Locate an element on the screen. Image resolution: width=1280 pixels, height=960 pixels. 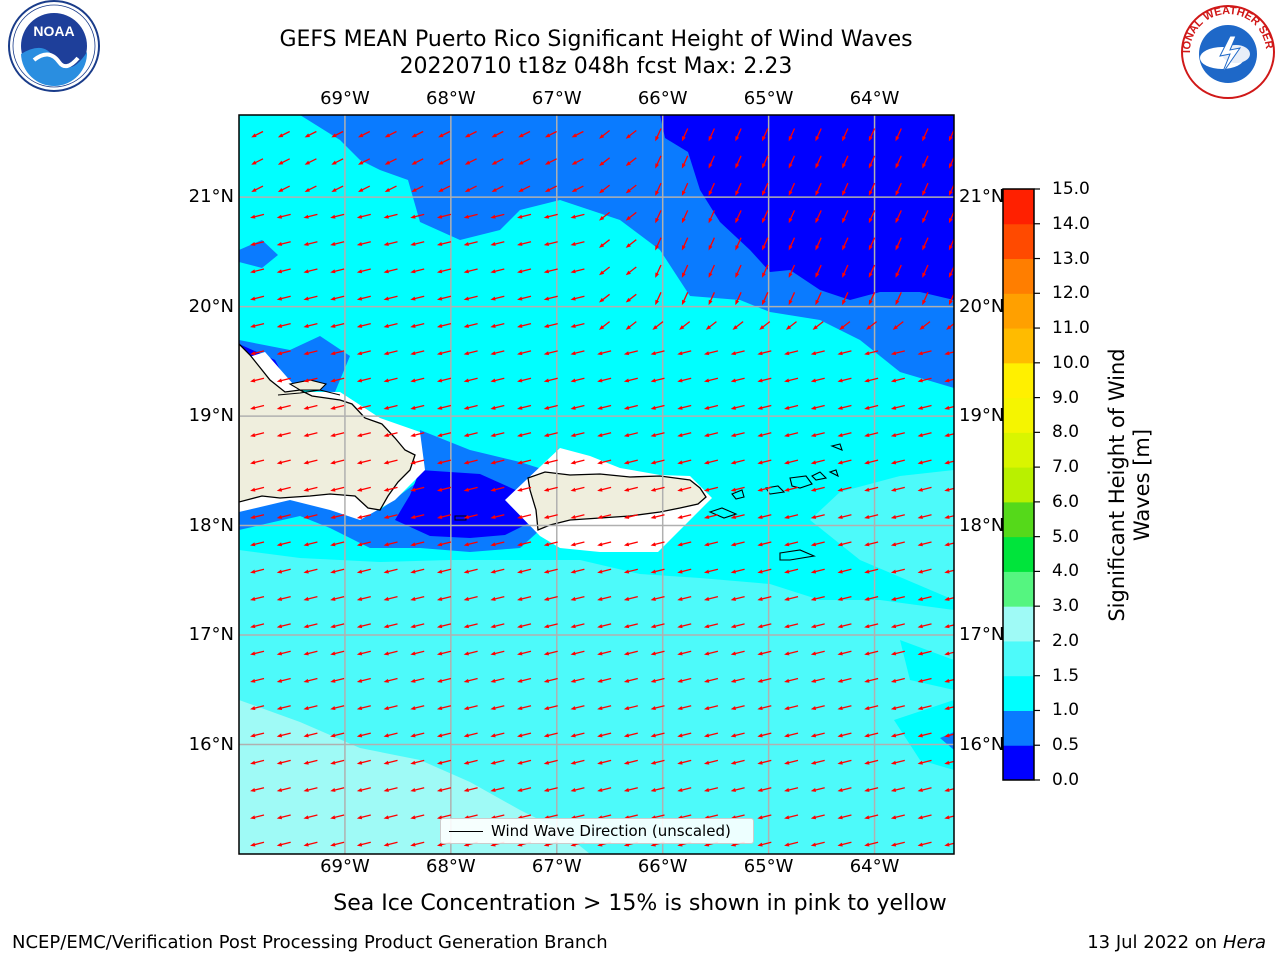
lat-tick-right-2: 19°N is located at coordinates (982, 416).